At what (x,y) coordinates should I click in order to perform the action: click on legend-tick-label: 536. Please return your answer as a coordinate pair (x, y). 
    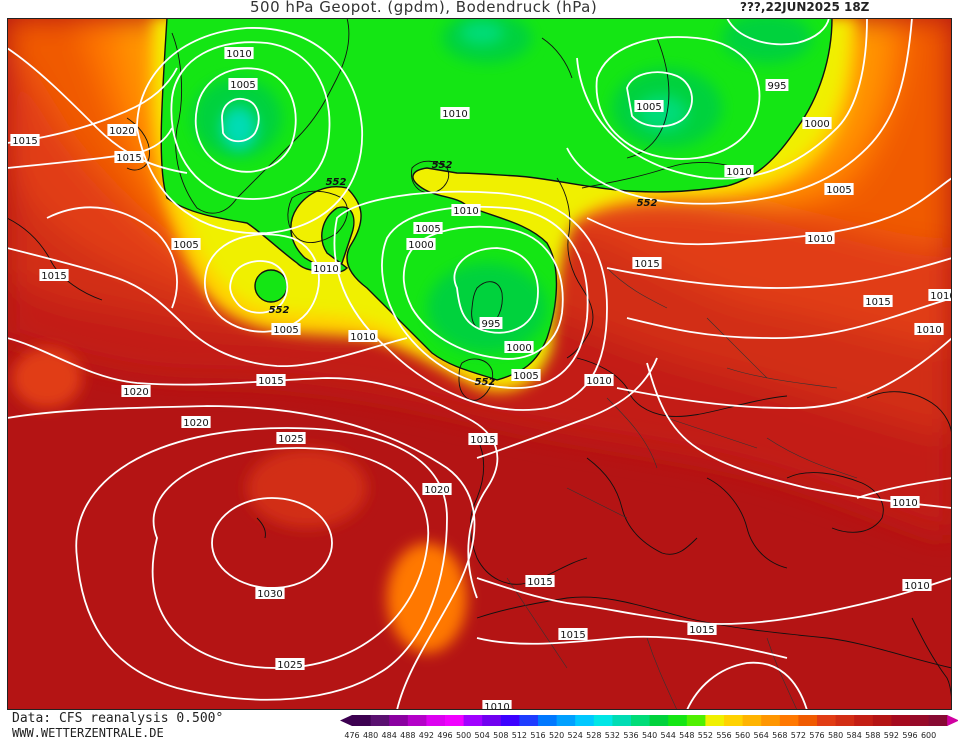
    Looking at the image, I should click on (630, 735).